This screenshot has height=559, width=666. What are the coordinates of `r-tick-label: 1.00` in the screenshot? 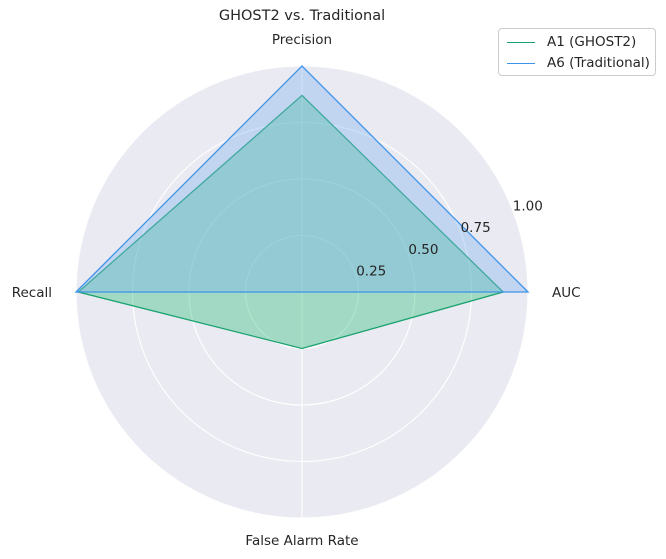 It's located at (528, 207).